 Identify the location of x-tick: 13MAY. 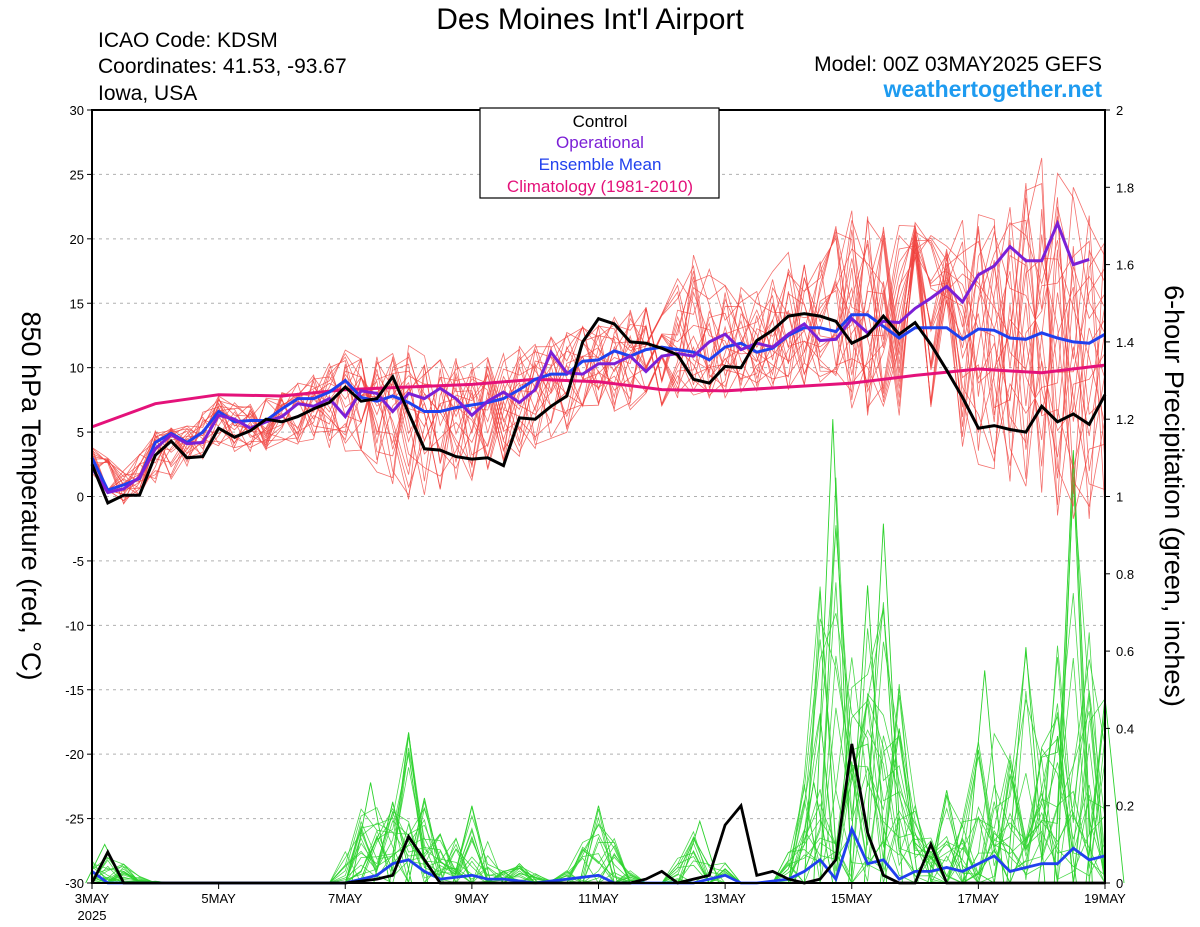
(725, 898).